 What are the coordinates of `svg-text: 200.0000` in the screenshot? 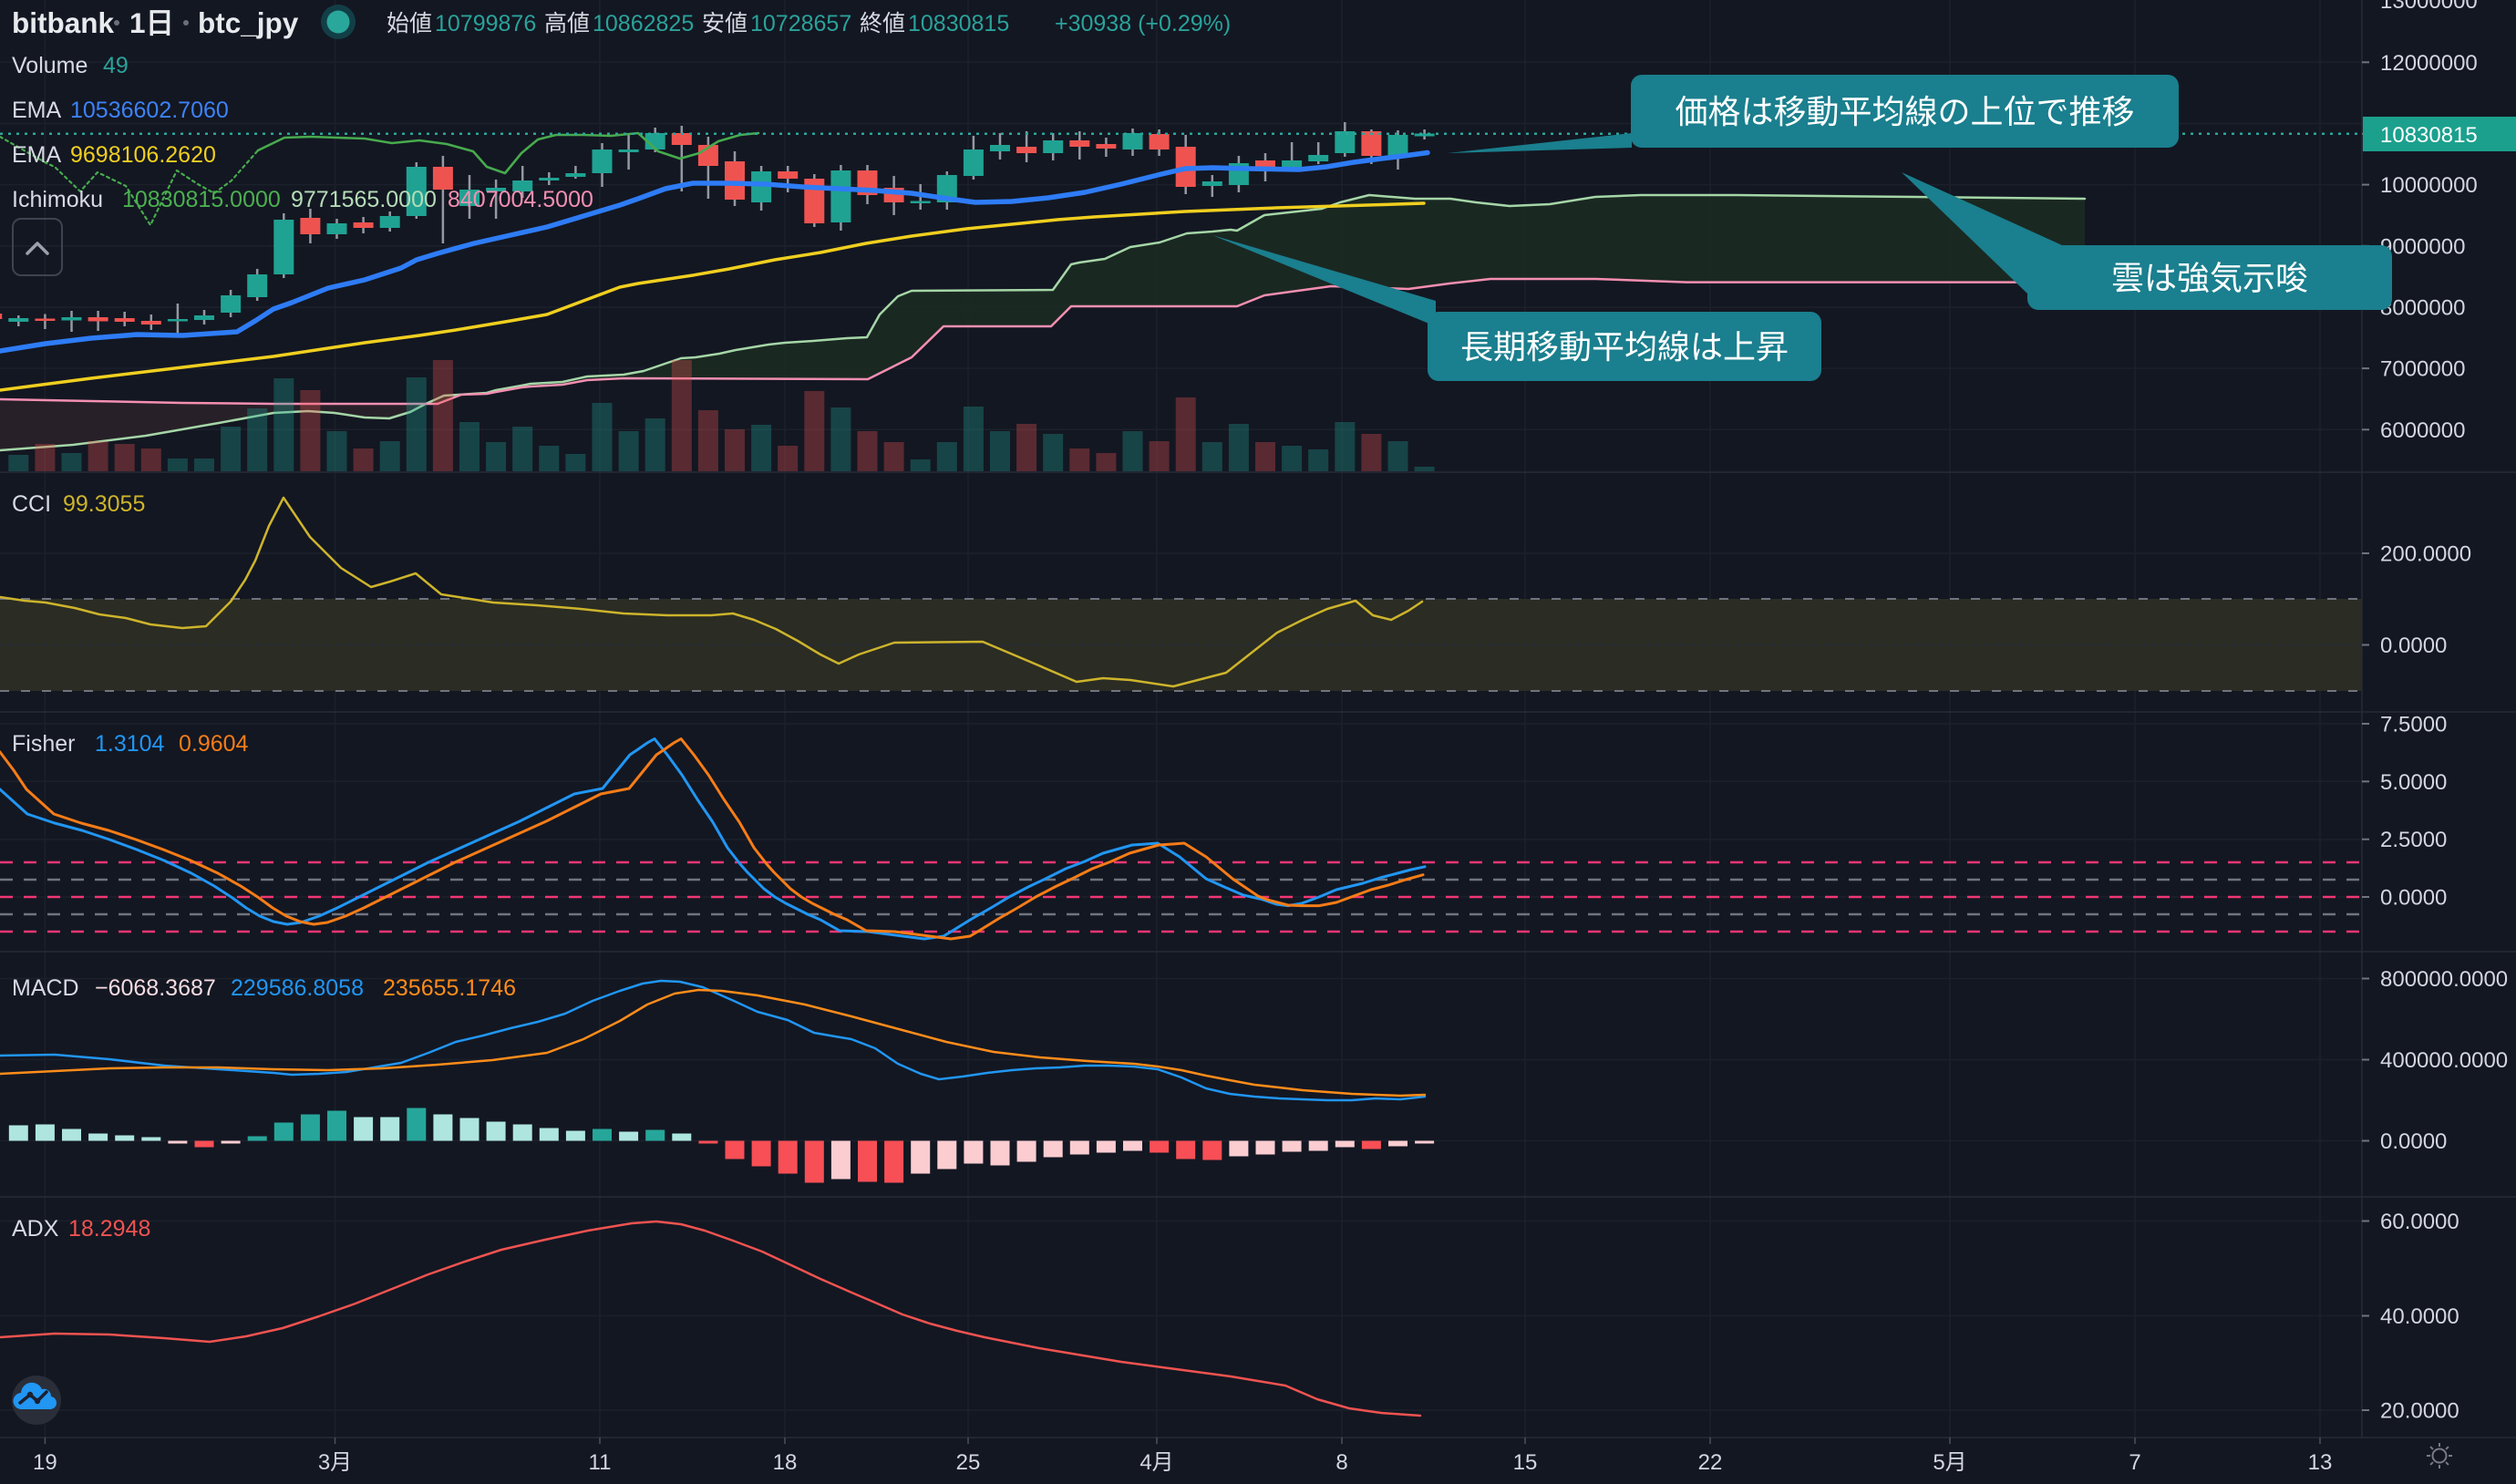 It's located at (2426, 554).